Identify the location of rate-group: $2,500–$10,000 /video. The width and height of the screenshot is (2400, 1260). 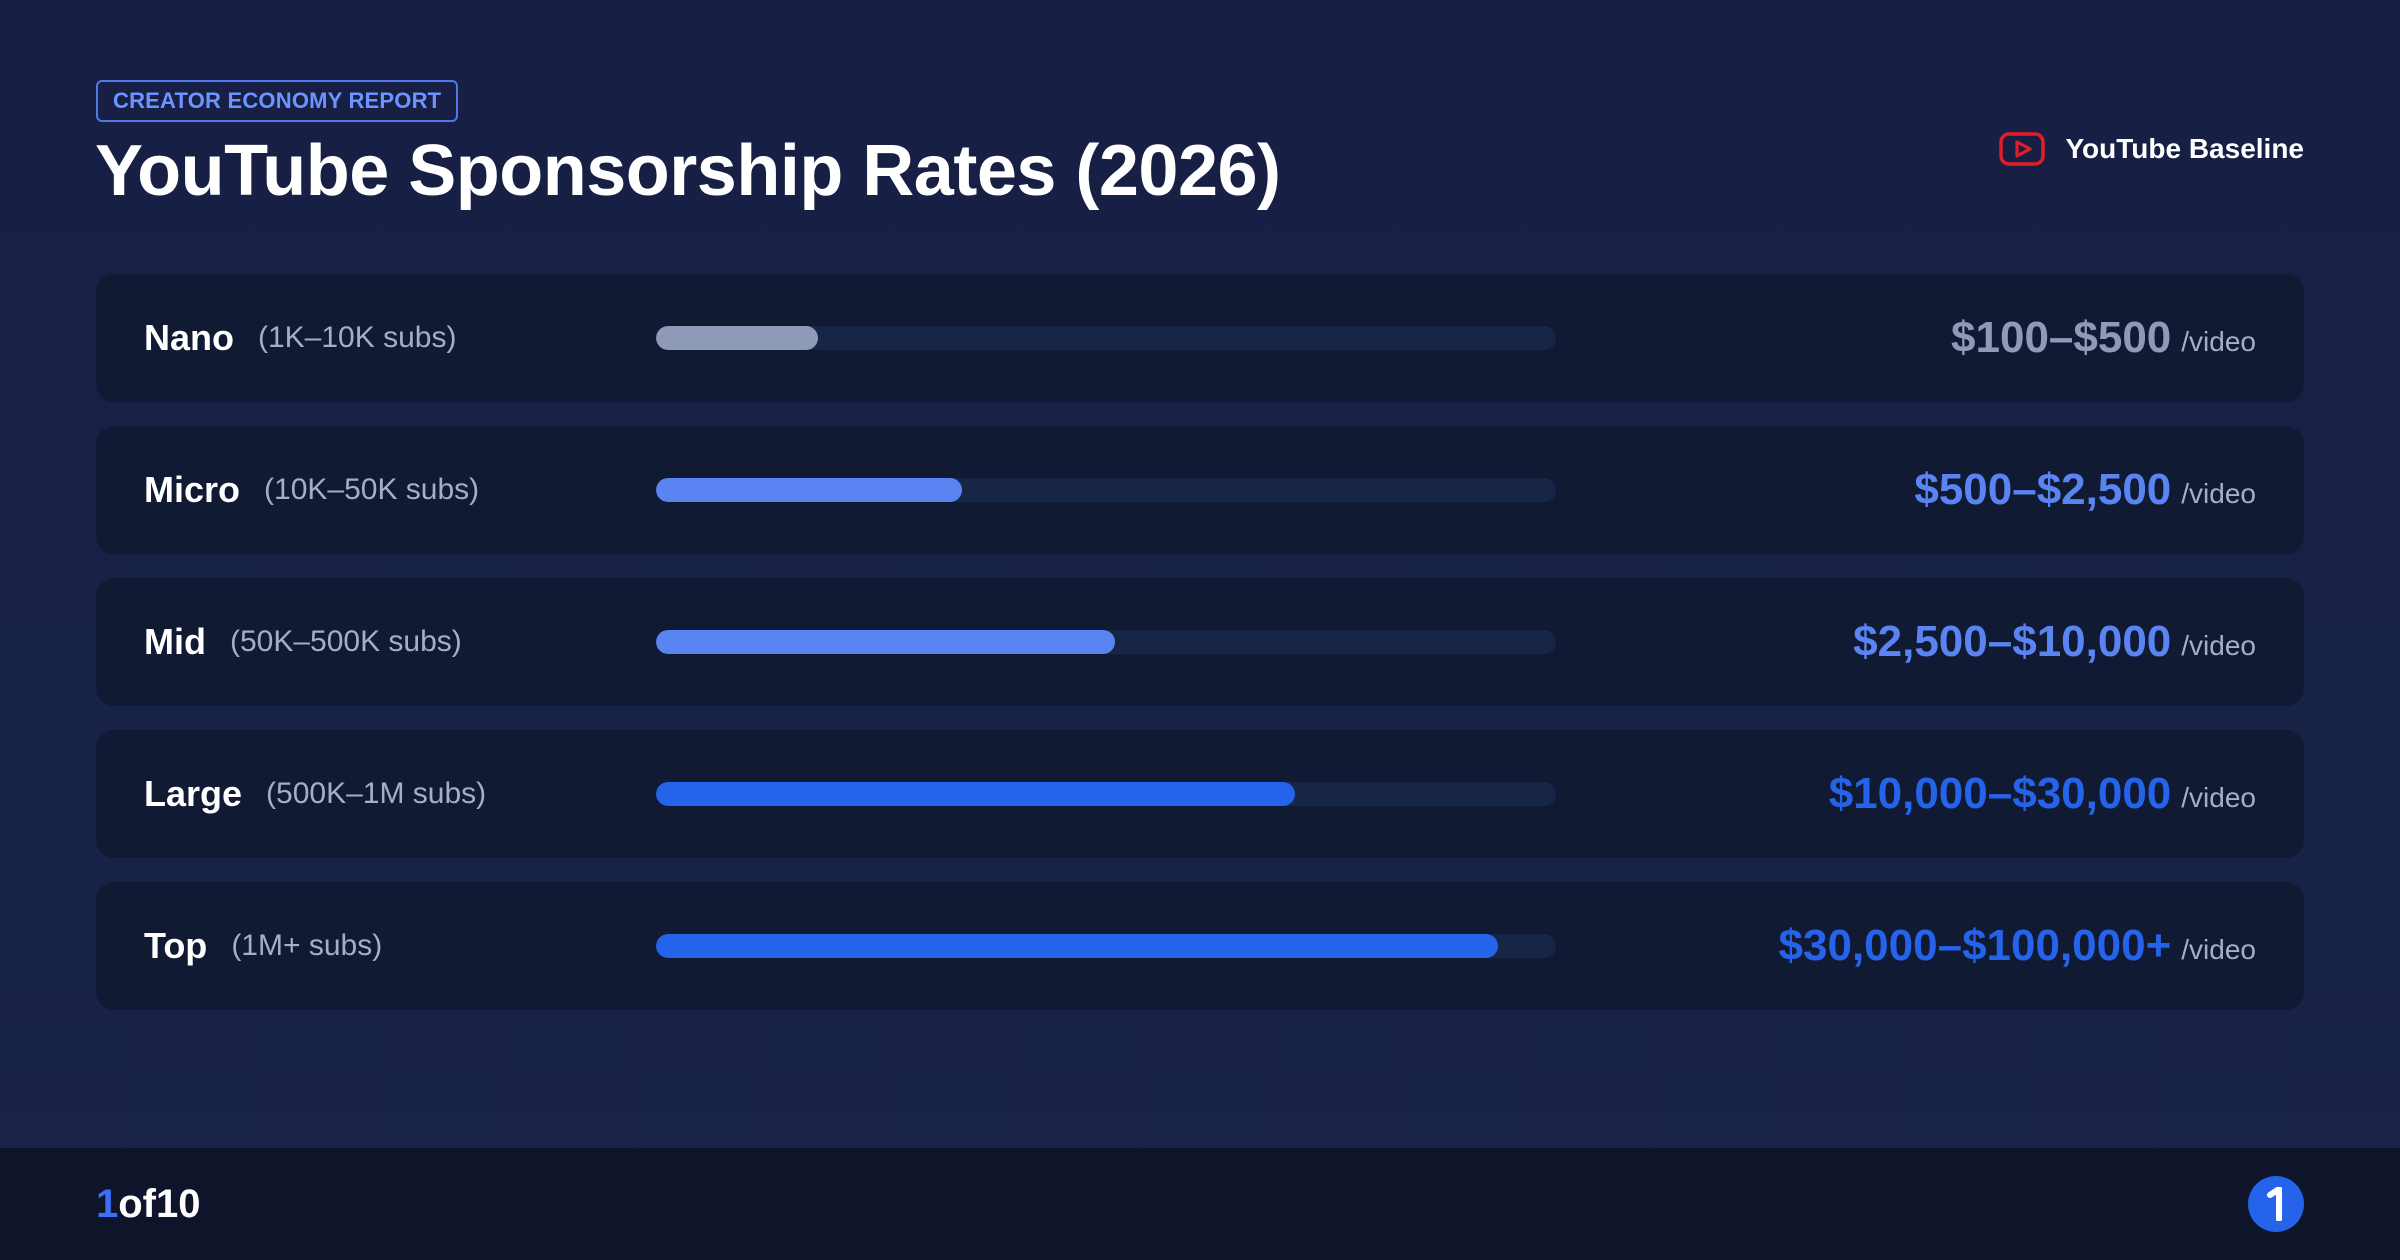
(2054, 642).